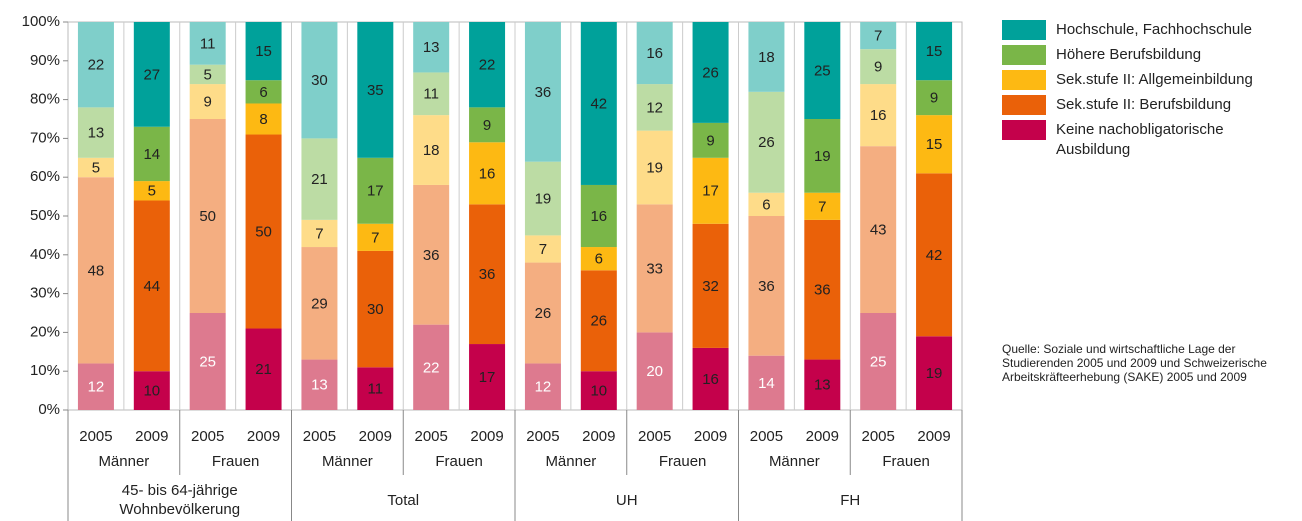  Describe the element at coordinates (710, 286) in the screenshot. I see `data-label: 32` at that location.